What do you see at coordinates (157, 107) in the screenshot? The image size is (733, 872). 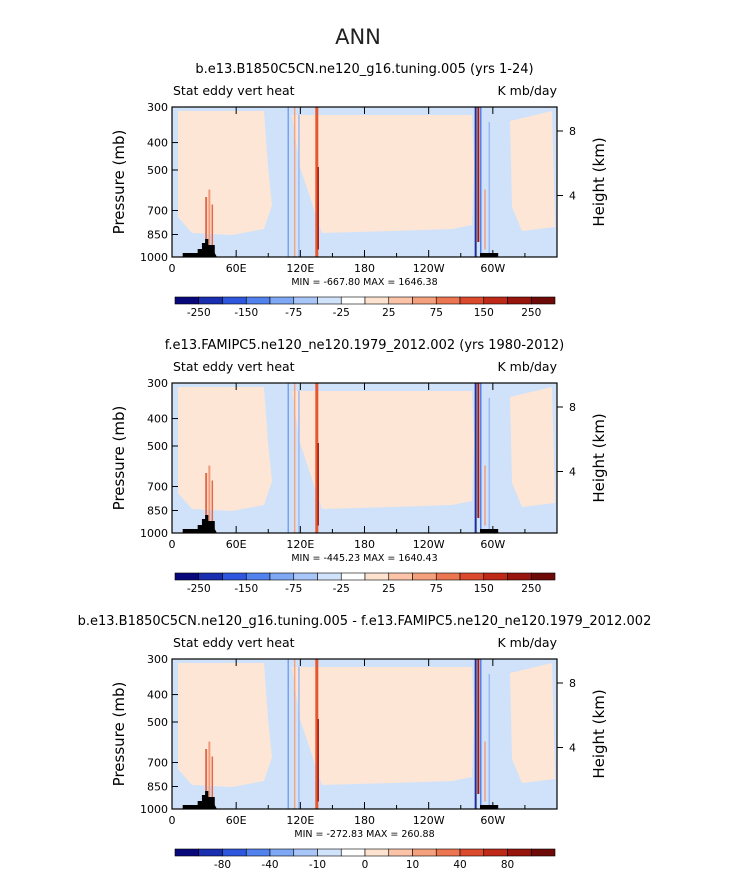 I see `y-tick-label: 300` at bounding box center [157, 107].